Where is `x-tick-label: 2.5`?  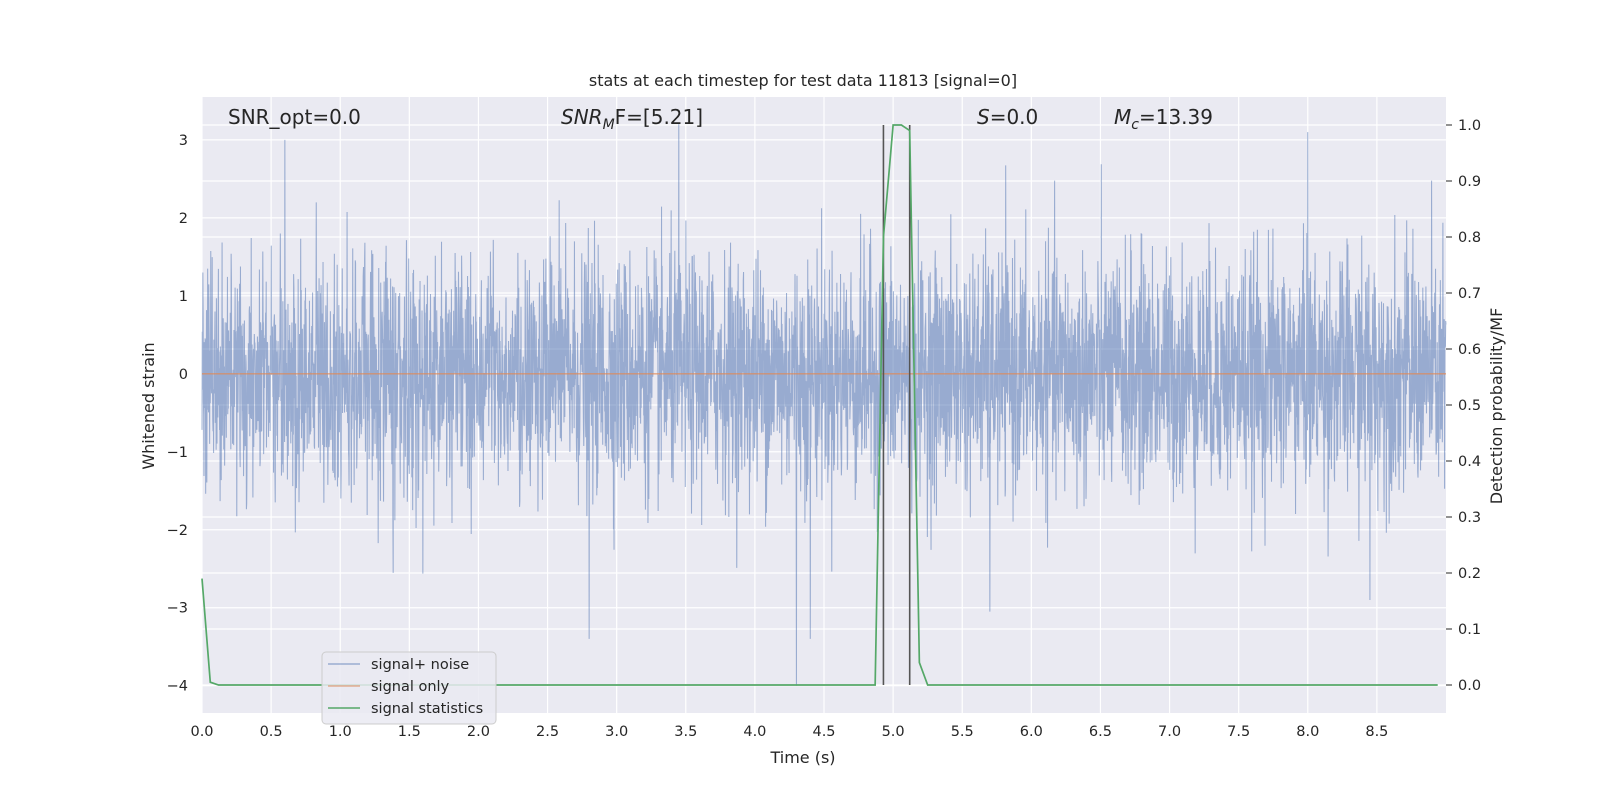
x-tick-label: 2.5 is located at coordinates (547, 732).